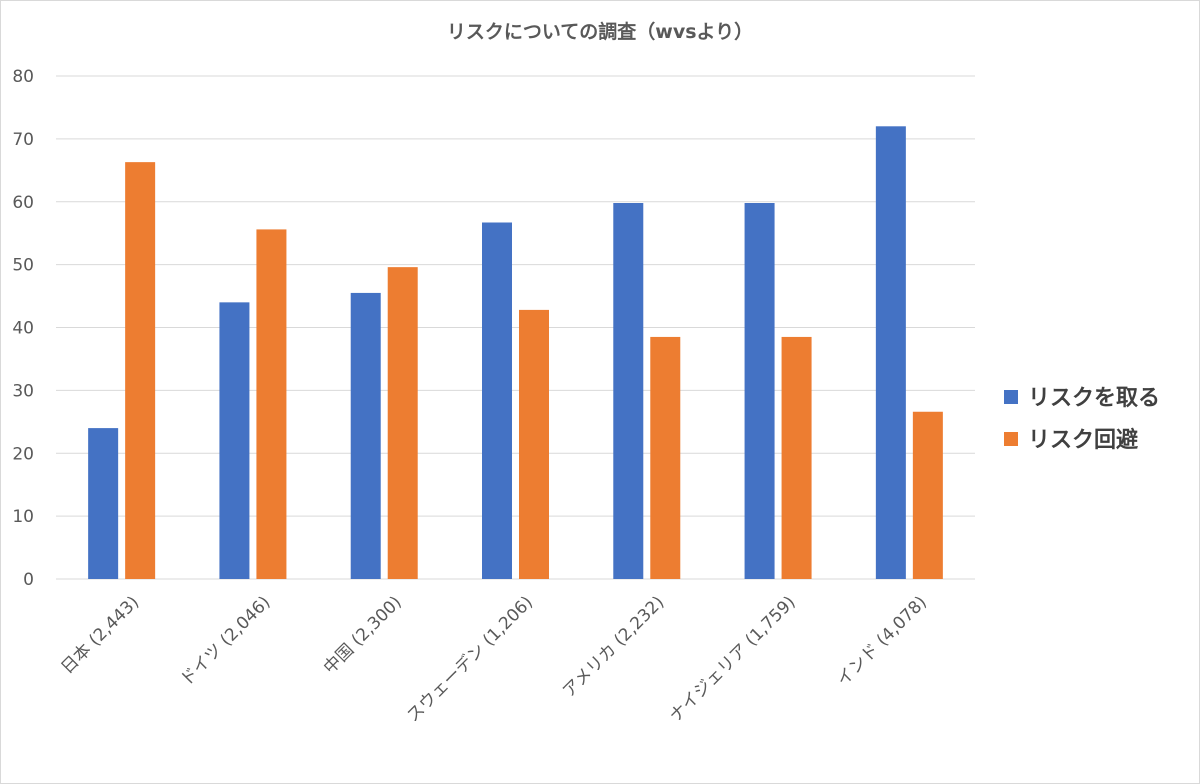 The height and width of the screenshot is (784, 1200). What do you see at coordinates (1094, 398) in the screenshot?
I see `legend-label: リスクを取る` at bounding box center [1094, 398].